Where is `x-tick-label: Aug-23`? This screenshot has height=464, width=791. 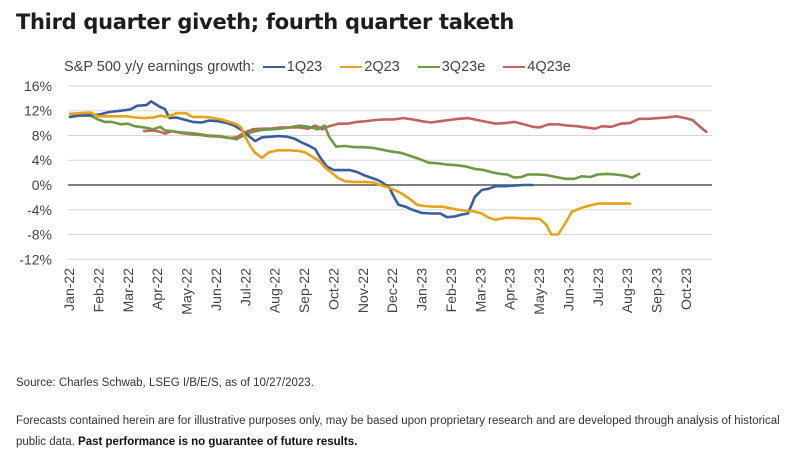
x-tick-label: Aug-23 is located at coordinates (627, 290).